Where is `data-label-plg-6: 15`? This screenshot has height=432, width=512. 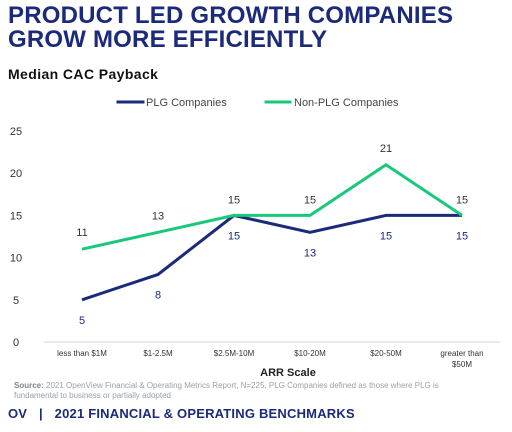 data-label-plg-6: 15 is located at coordinates (462, 236).